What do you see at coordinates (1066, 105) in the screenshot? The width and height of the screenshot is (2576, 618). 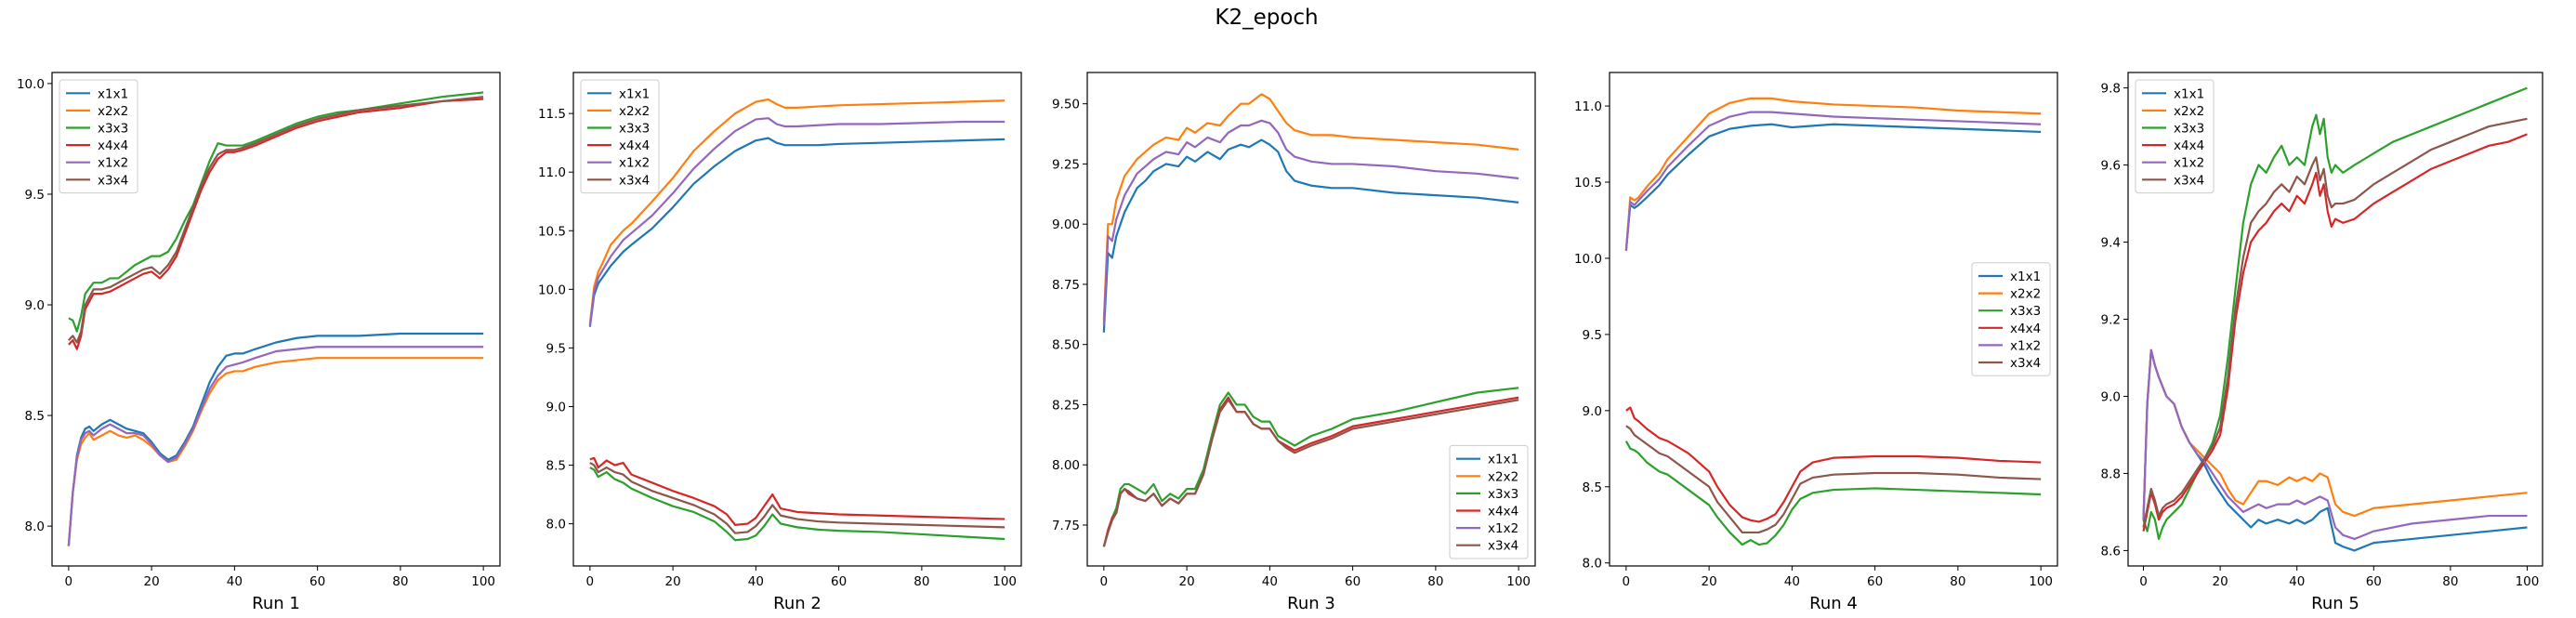 I see `y-tick-label: 9.50` at bounding box center [1066, 105].